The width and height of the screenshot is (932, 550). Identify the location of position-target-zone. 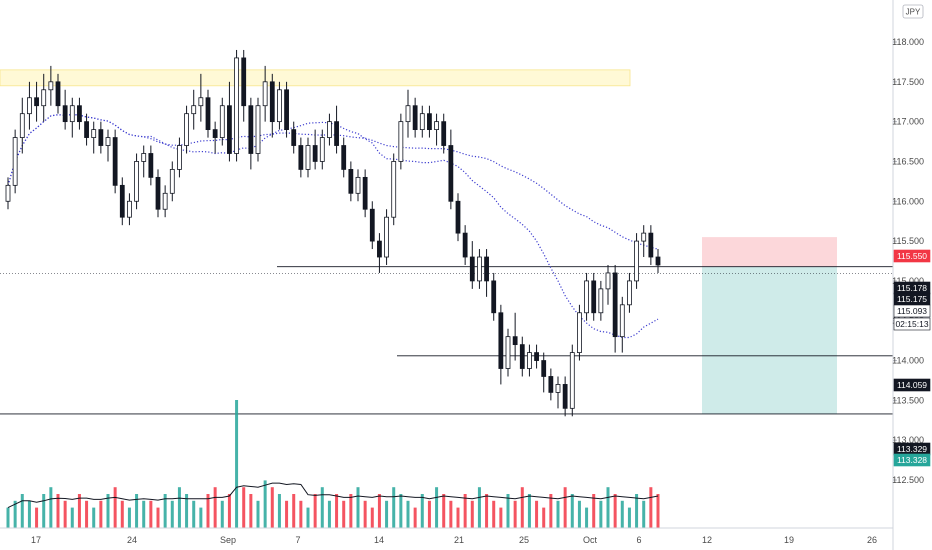
(769, 340).